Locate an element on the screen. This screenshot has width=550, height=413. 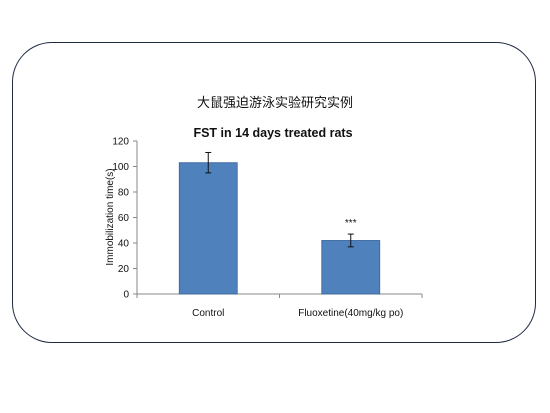
y-tick-label: 60 is located at coordinates (124, 218).